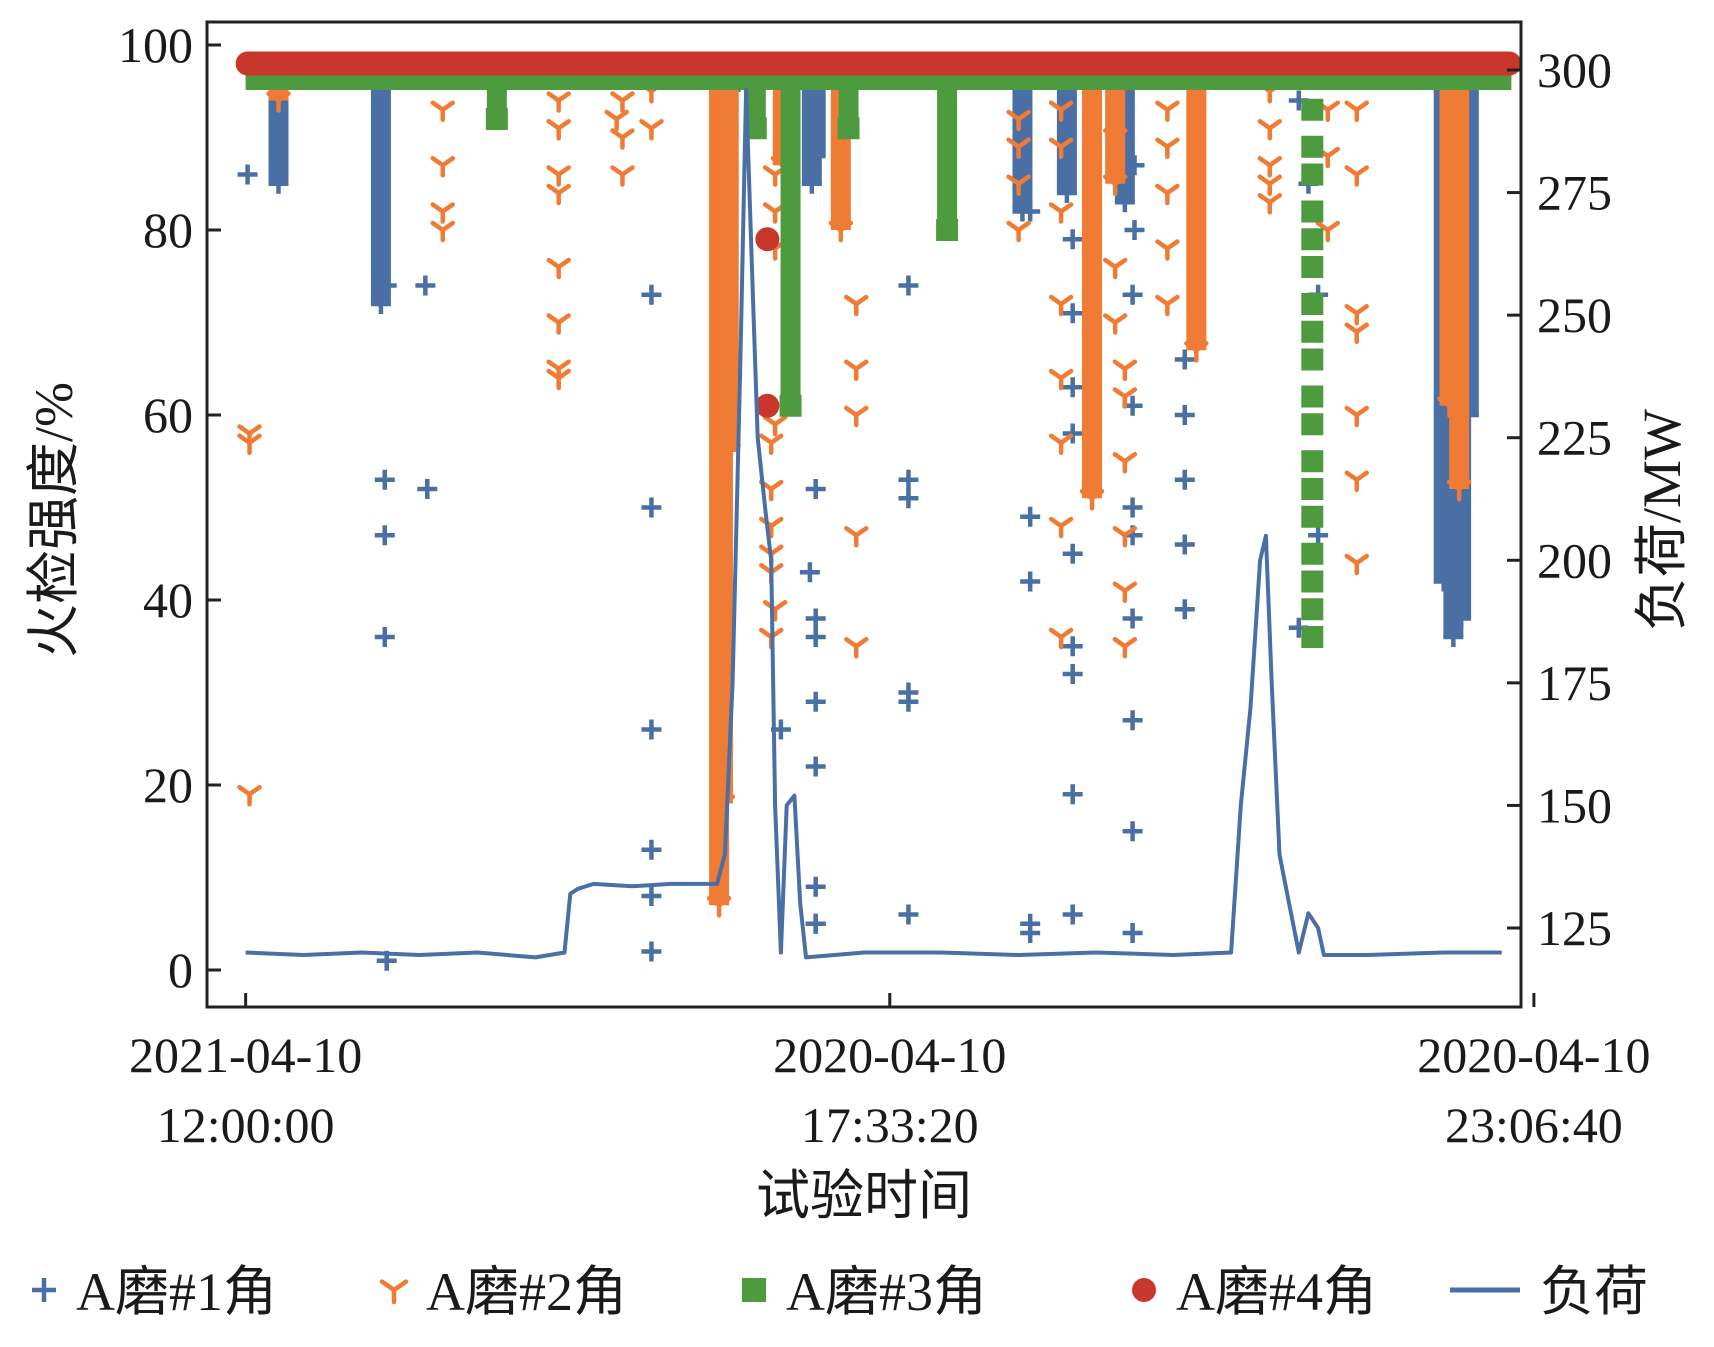 The width and height of the screenshot is (1714, 1347). Describe the element at coordinates (1662, 520) in the screenshot. I see `y-axis-title-right: 负荷/MW` at that location.